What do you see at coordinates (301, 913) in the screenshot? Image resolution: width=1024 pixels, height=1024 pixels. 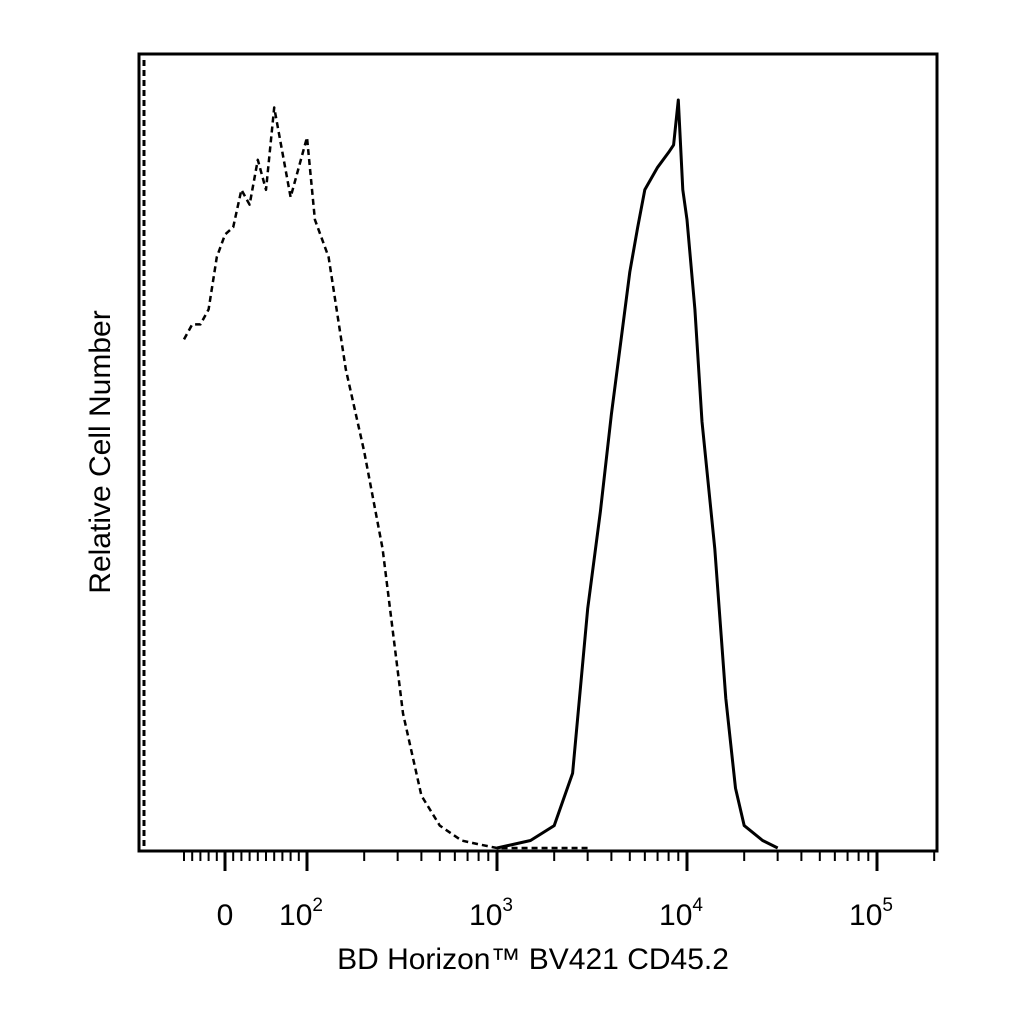 I see `x-tick-label: 10²` at bounding box center [301, 913].